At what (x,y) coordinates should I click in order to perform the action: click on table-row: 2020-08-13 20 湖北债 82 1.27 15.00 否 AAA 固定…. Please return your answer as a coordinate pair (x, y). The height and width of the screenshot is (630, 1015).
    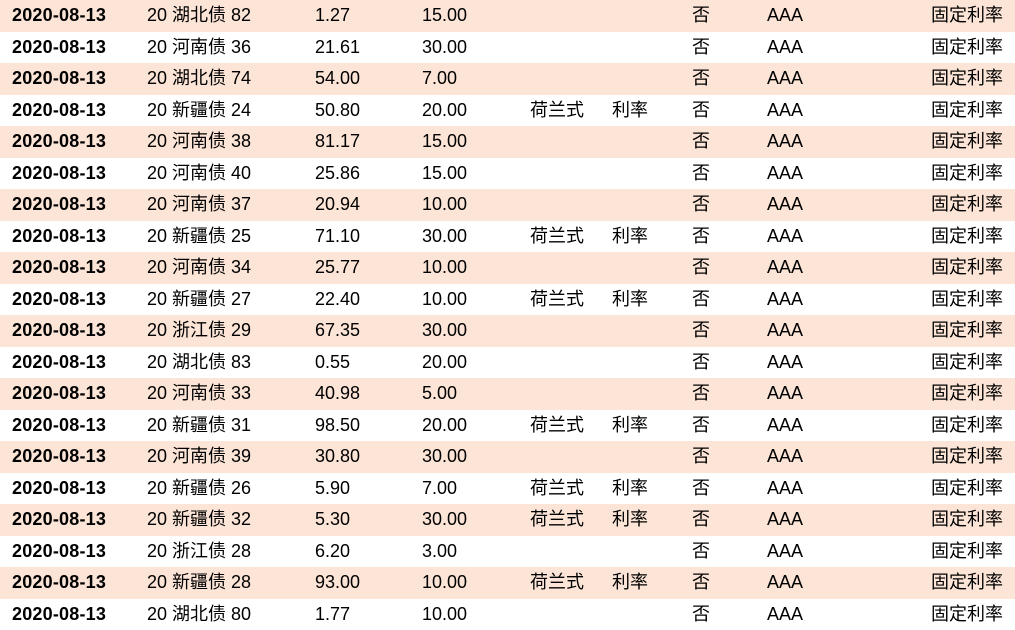
    Looking at the image, I should click on (507, 16).